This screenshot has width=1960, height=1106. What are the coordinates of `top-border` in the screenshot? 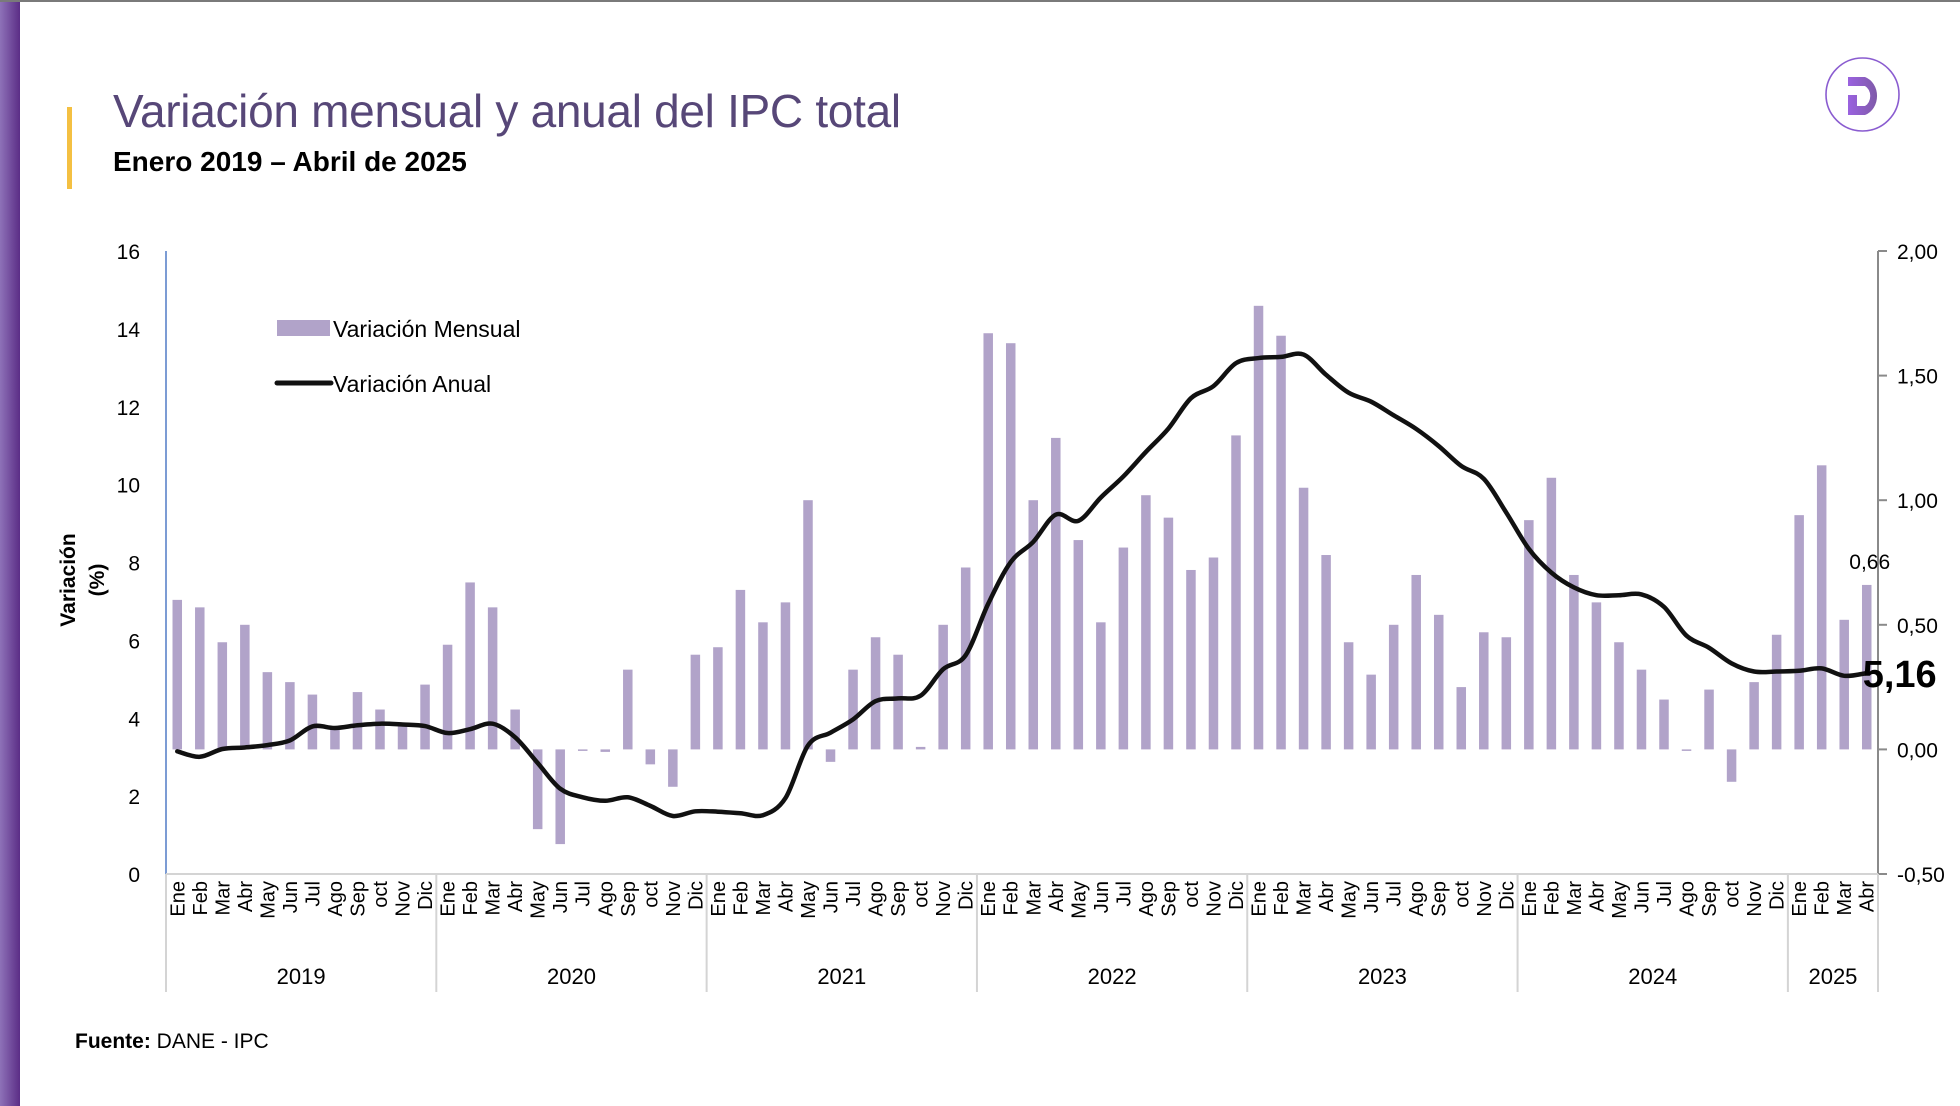 It's located at (980, 1).